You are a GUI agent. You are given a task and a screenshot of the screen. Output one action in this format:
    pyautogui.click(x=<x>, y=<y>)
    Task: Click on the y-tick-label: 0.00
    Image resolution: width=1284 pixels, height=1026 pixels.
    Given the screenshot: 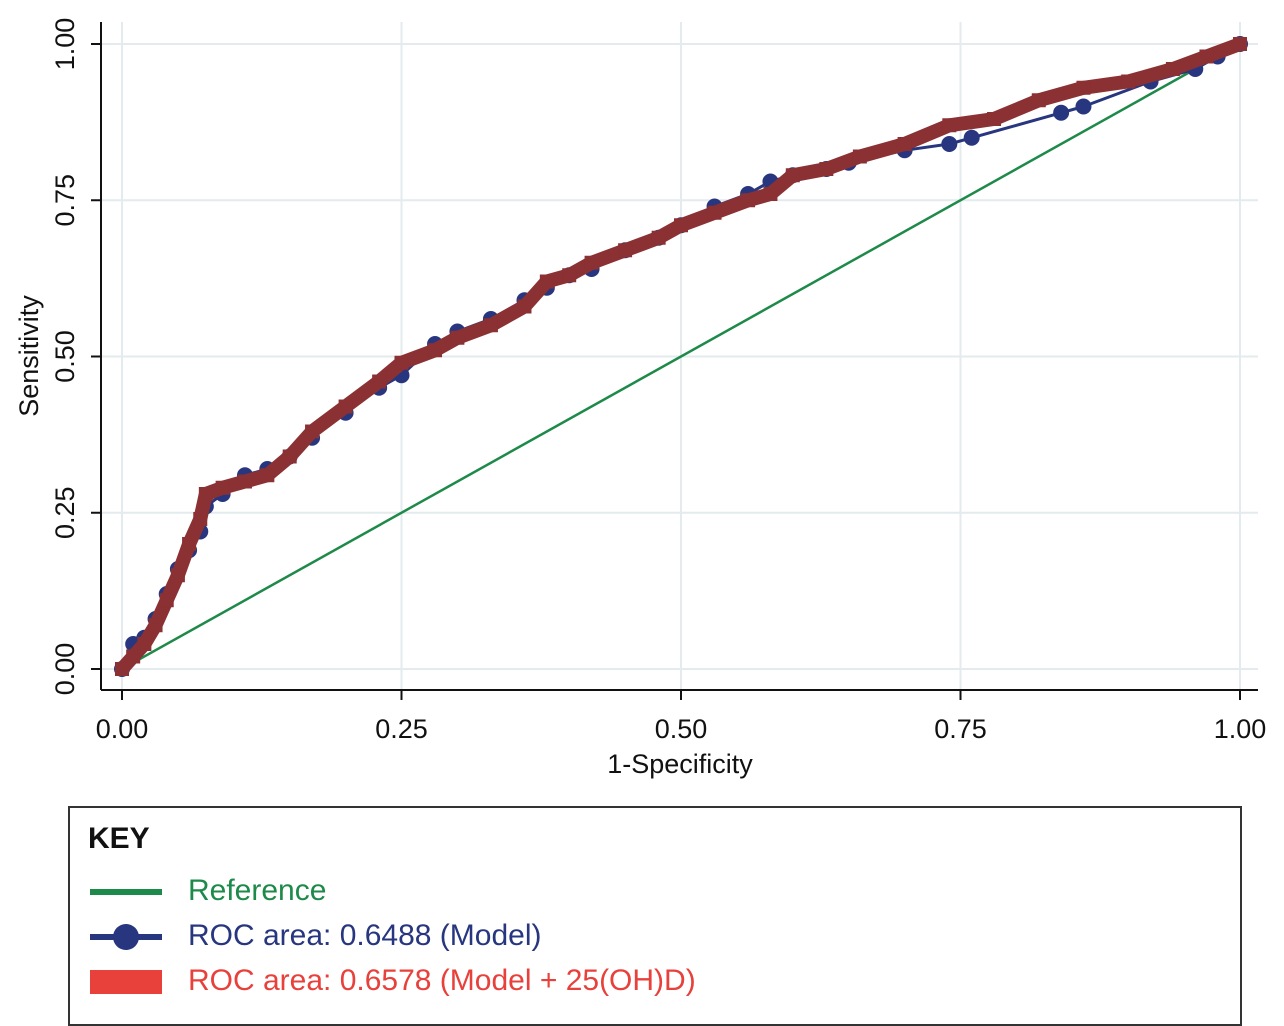 What is the action you would take?
    pyautogui.click(x=65, y=669)
    